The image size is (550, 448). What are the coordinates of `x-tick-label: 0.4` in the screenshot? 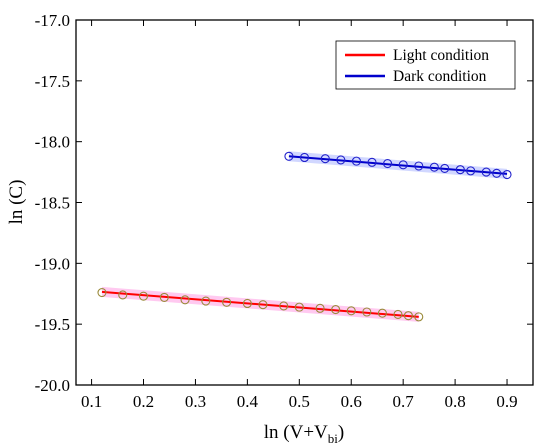 It's located at (248, 401).